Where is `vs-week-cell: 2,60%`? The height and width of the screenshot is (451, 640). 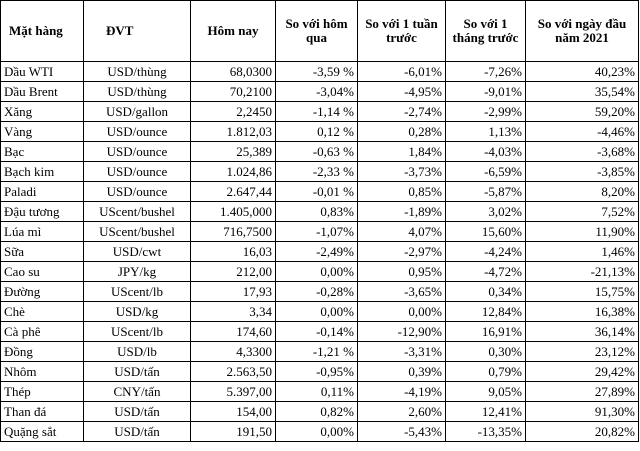
vs-week-cell: 2,60% is located at coordinates (401, 411).